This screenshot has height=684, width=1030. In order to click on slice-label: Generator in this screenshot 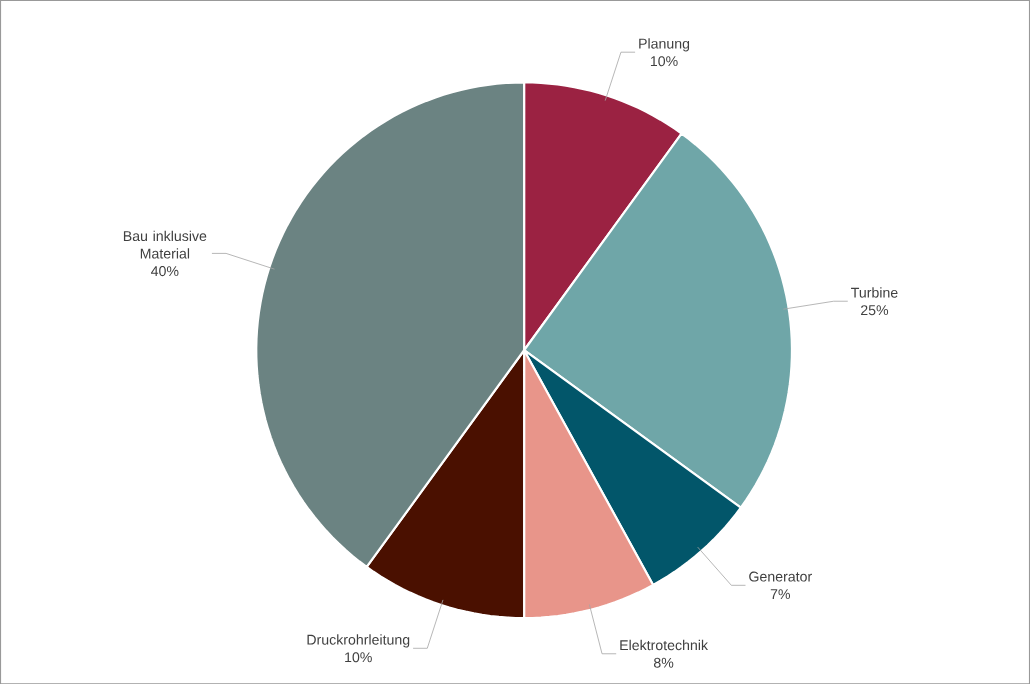, I will do `click(780, 576)`.